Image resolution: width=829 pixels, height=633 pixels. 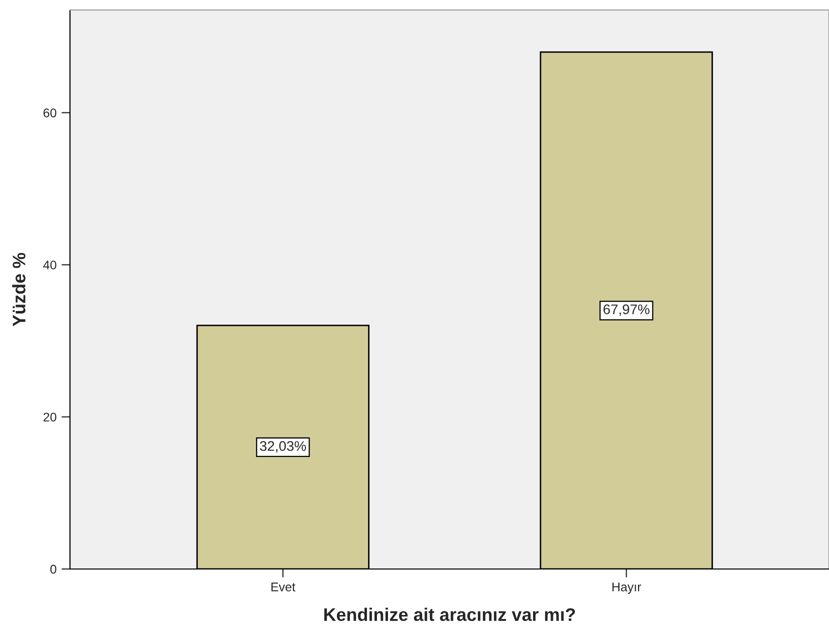 I want to click on data-label: 32,03%, so click(x=283, y=447).